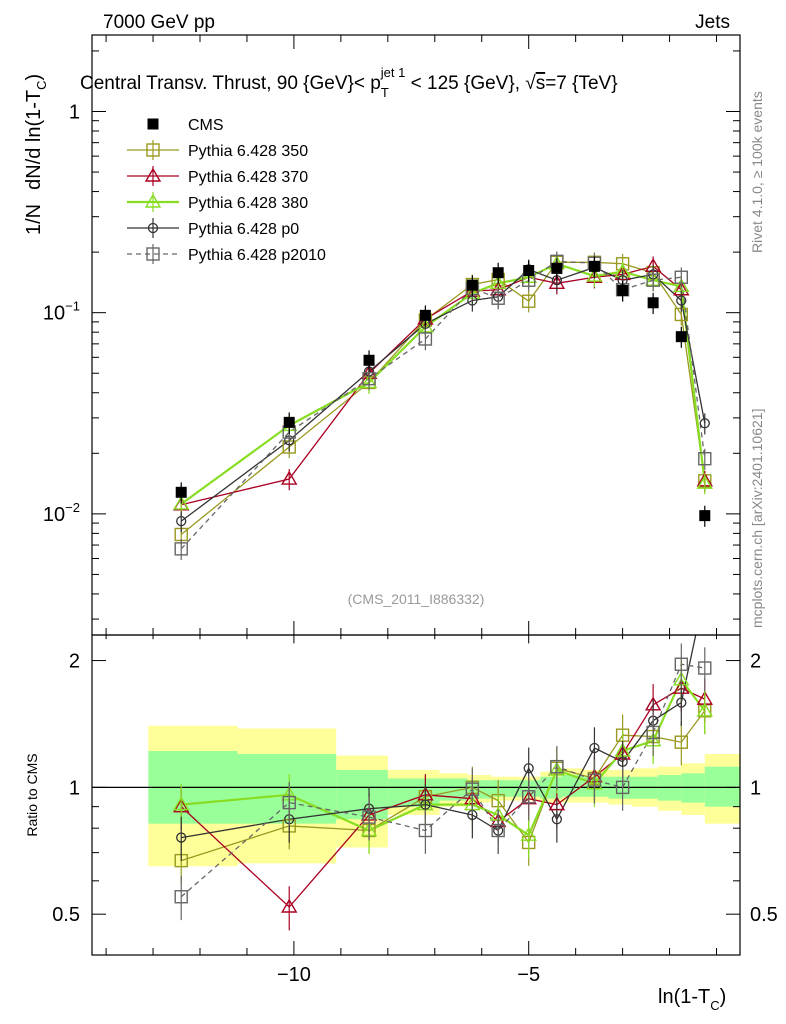  Describe the element at coordinates (723, 997) in the screenshot. I see `xlabel-part-2: )` at that location.